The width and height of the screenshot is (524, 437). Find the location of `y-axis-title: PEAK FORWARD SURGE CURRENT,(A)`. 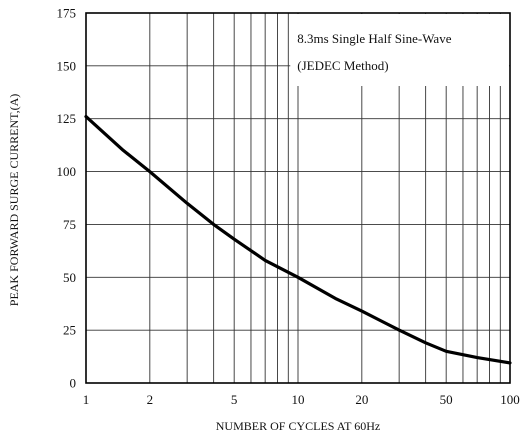

y-axis-title: PEAK FORWARD SURGE CURRENT,(A) is located at coordinates (14, 200).